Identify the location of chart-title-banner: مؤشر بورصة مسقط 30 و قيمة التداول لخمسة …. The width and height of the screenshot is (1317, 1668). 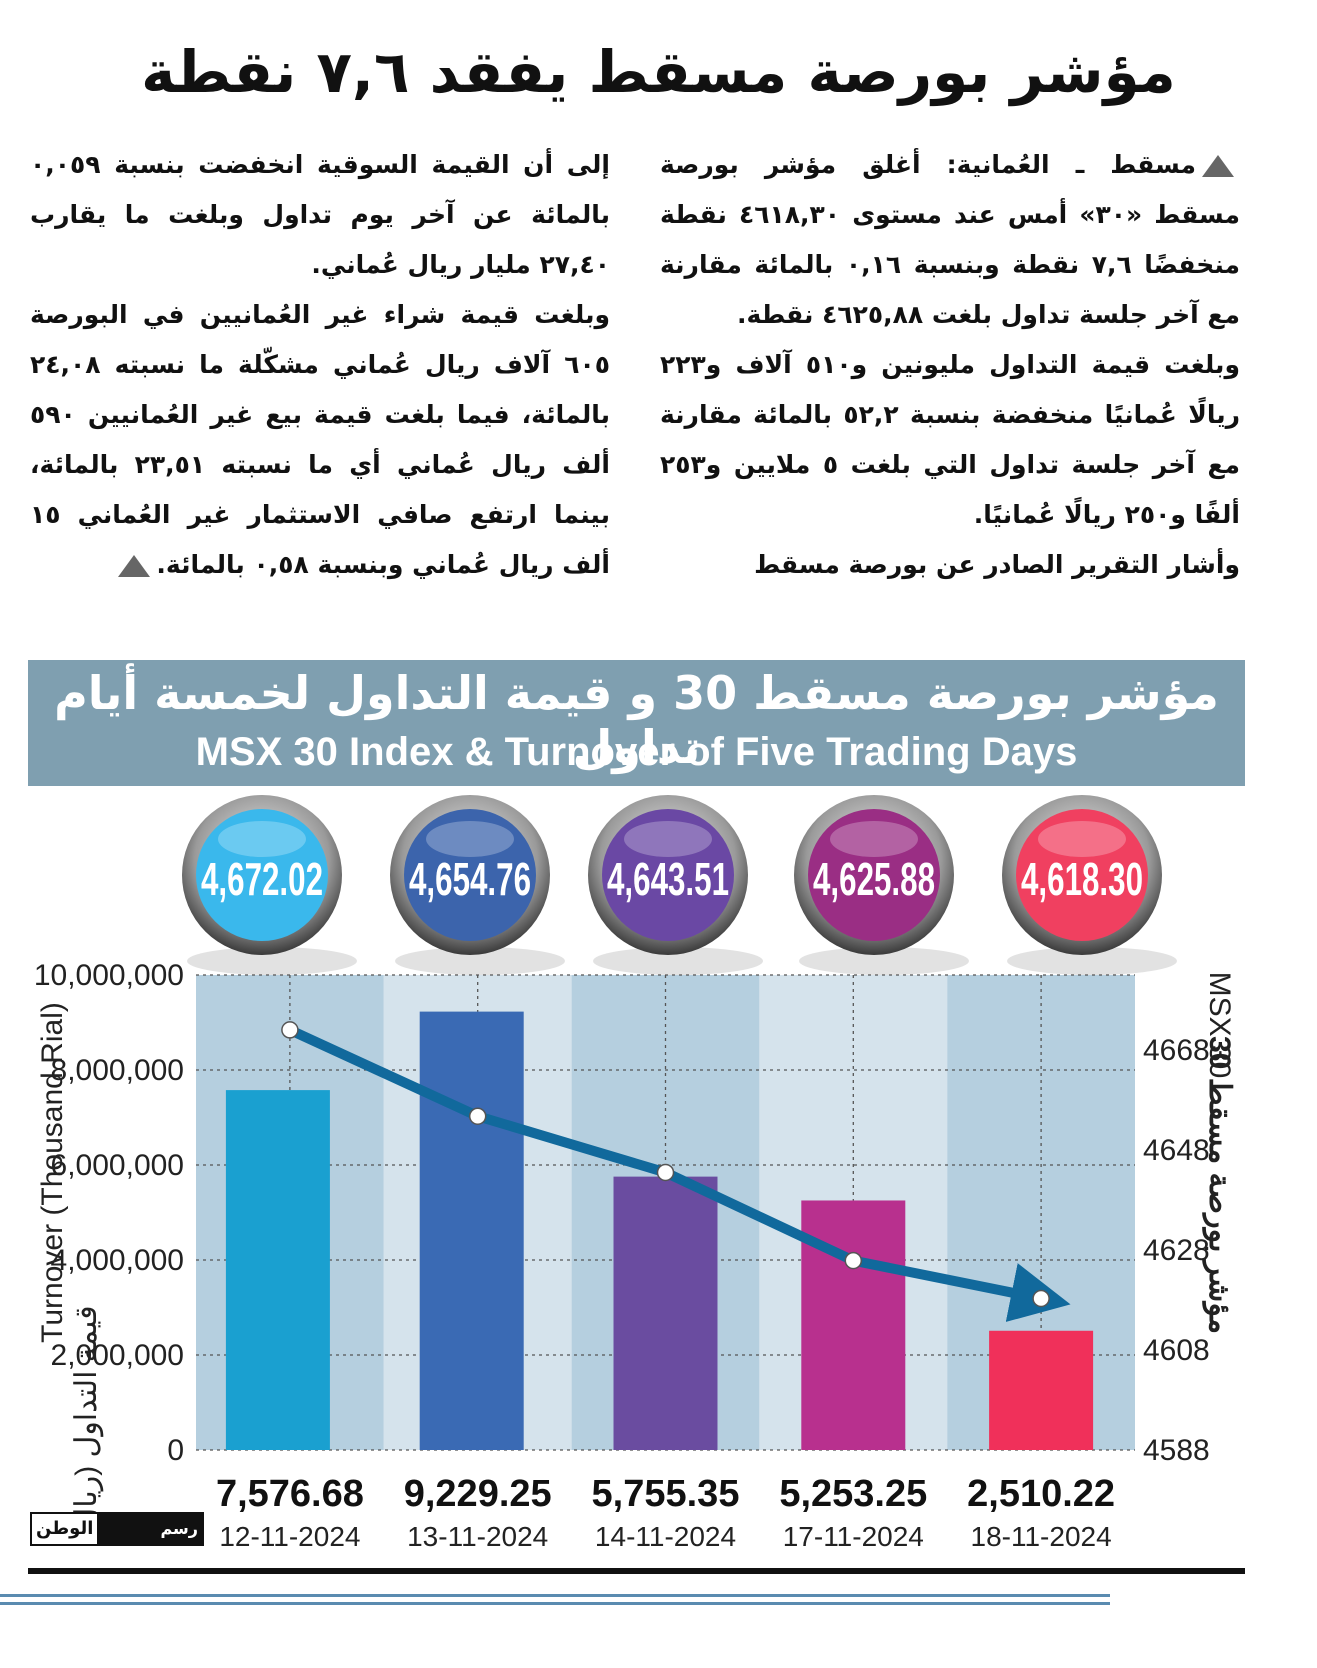
(636, 723).